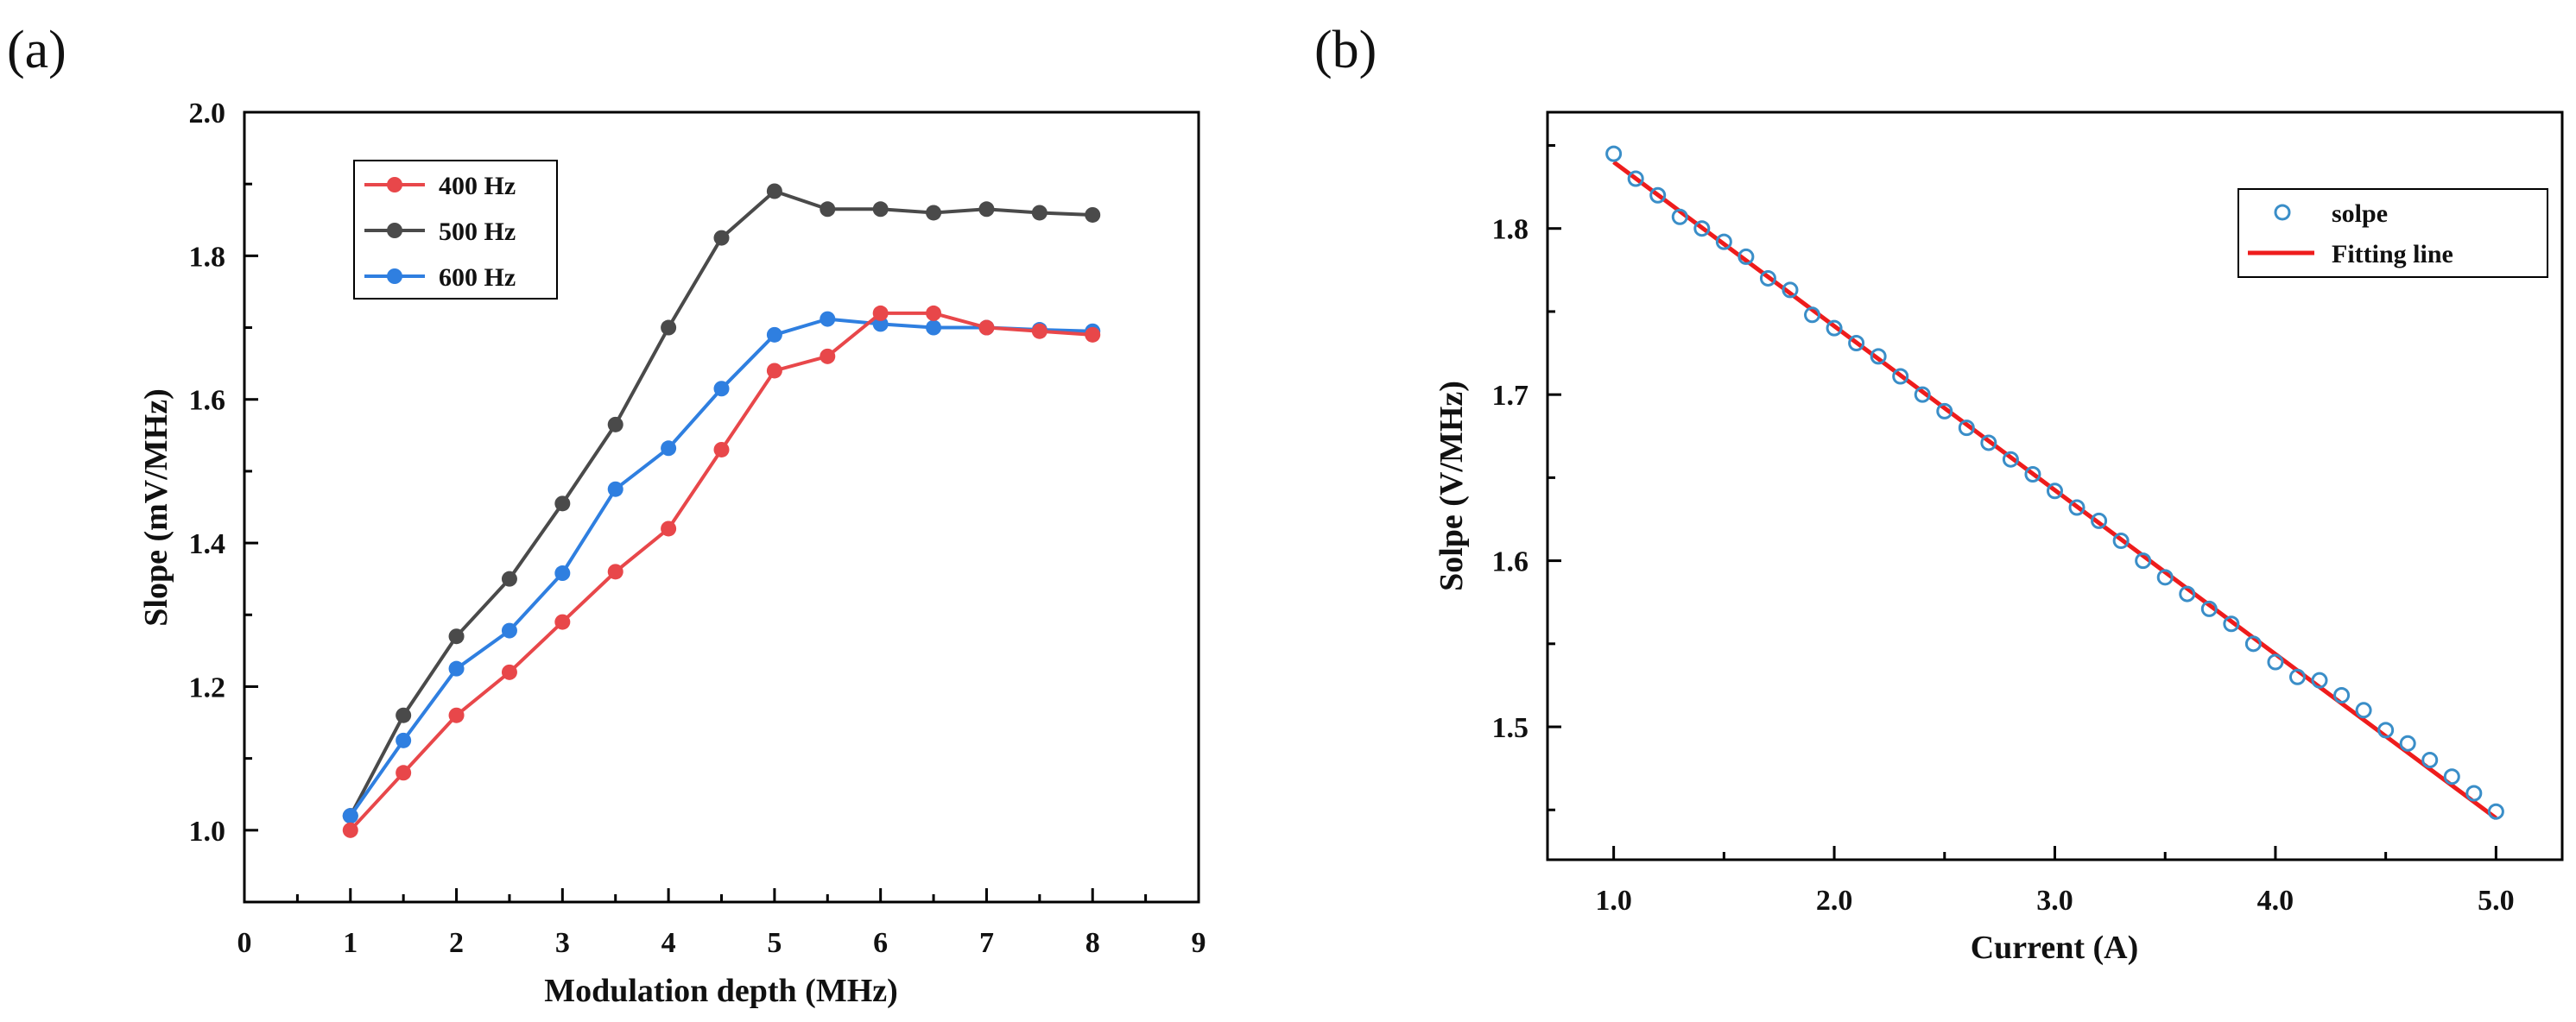 The image size is (2576, 1022). I want to click on panel-a-xtick-label: 6, so click(880, 943).